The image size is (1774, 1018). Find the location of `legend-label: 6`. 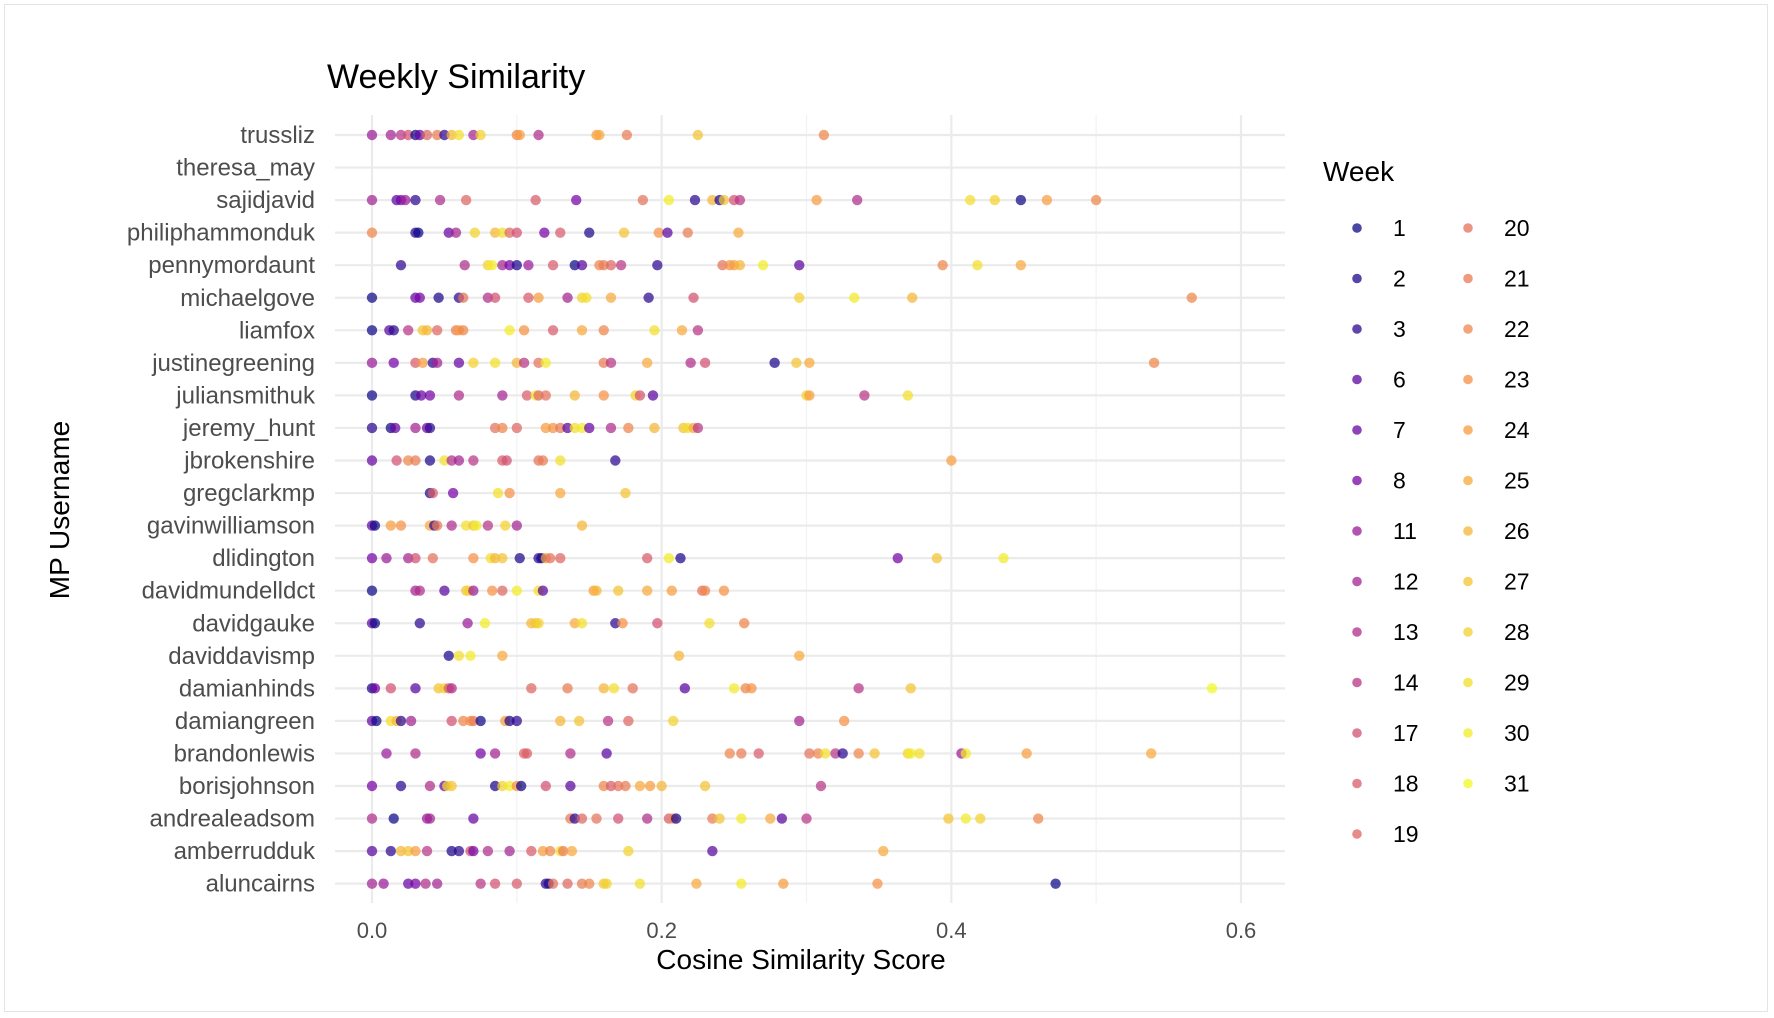

legend-label: 6 is located at coordinates (1399, 380).